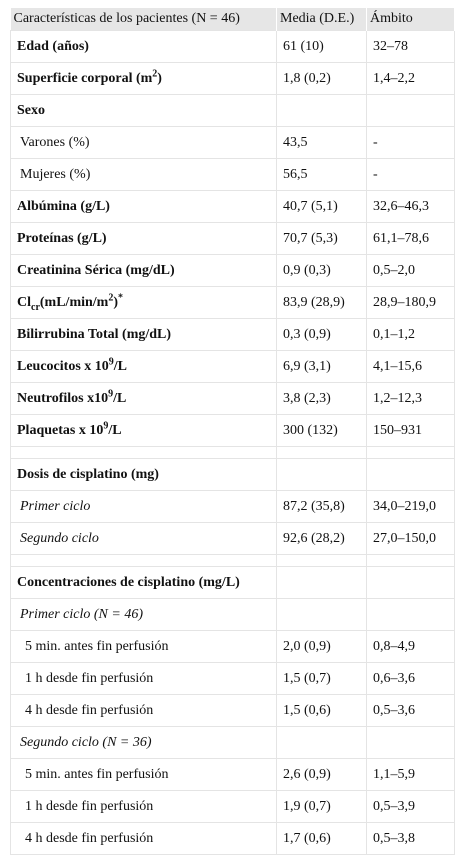 The height and width of the screenshot is (861, 465). What do you see at coordinates (410, 774) in the screenshot?
I see `range-cell: 1,1–5,9` at bounding box center [410, 774].